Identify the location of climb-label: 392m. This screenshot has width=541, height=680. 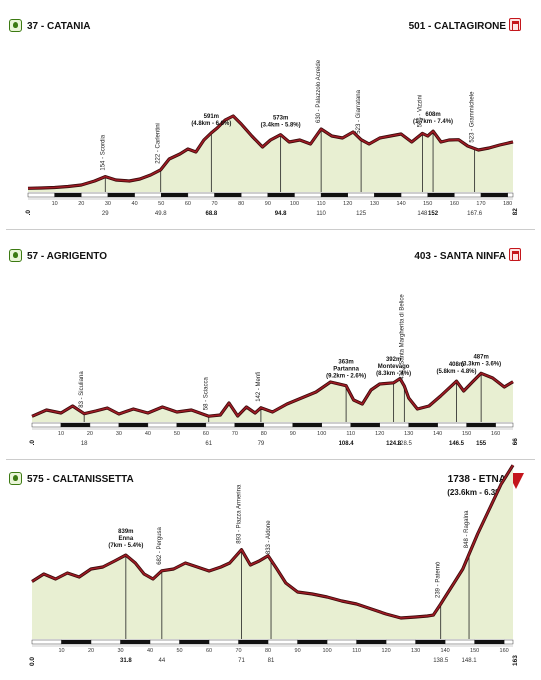
(393, 360).